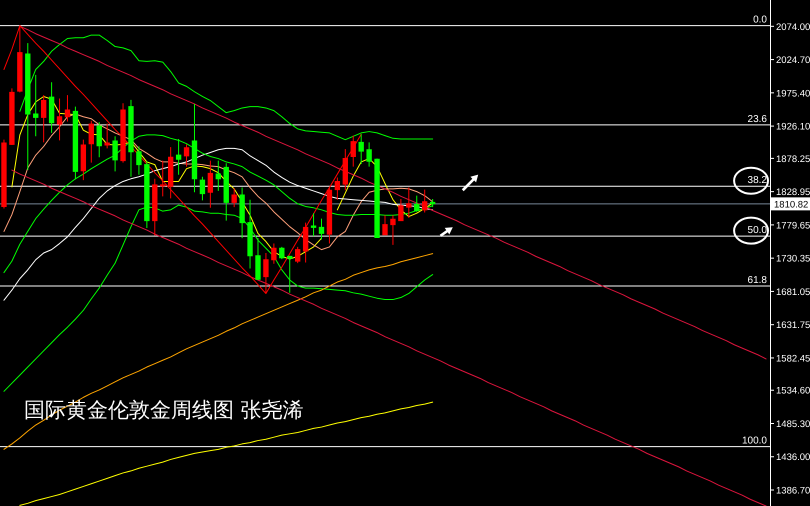 The image size is (810, 506). I want to click on y-tick-label: 1631.75, so click(793, 326).